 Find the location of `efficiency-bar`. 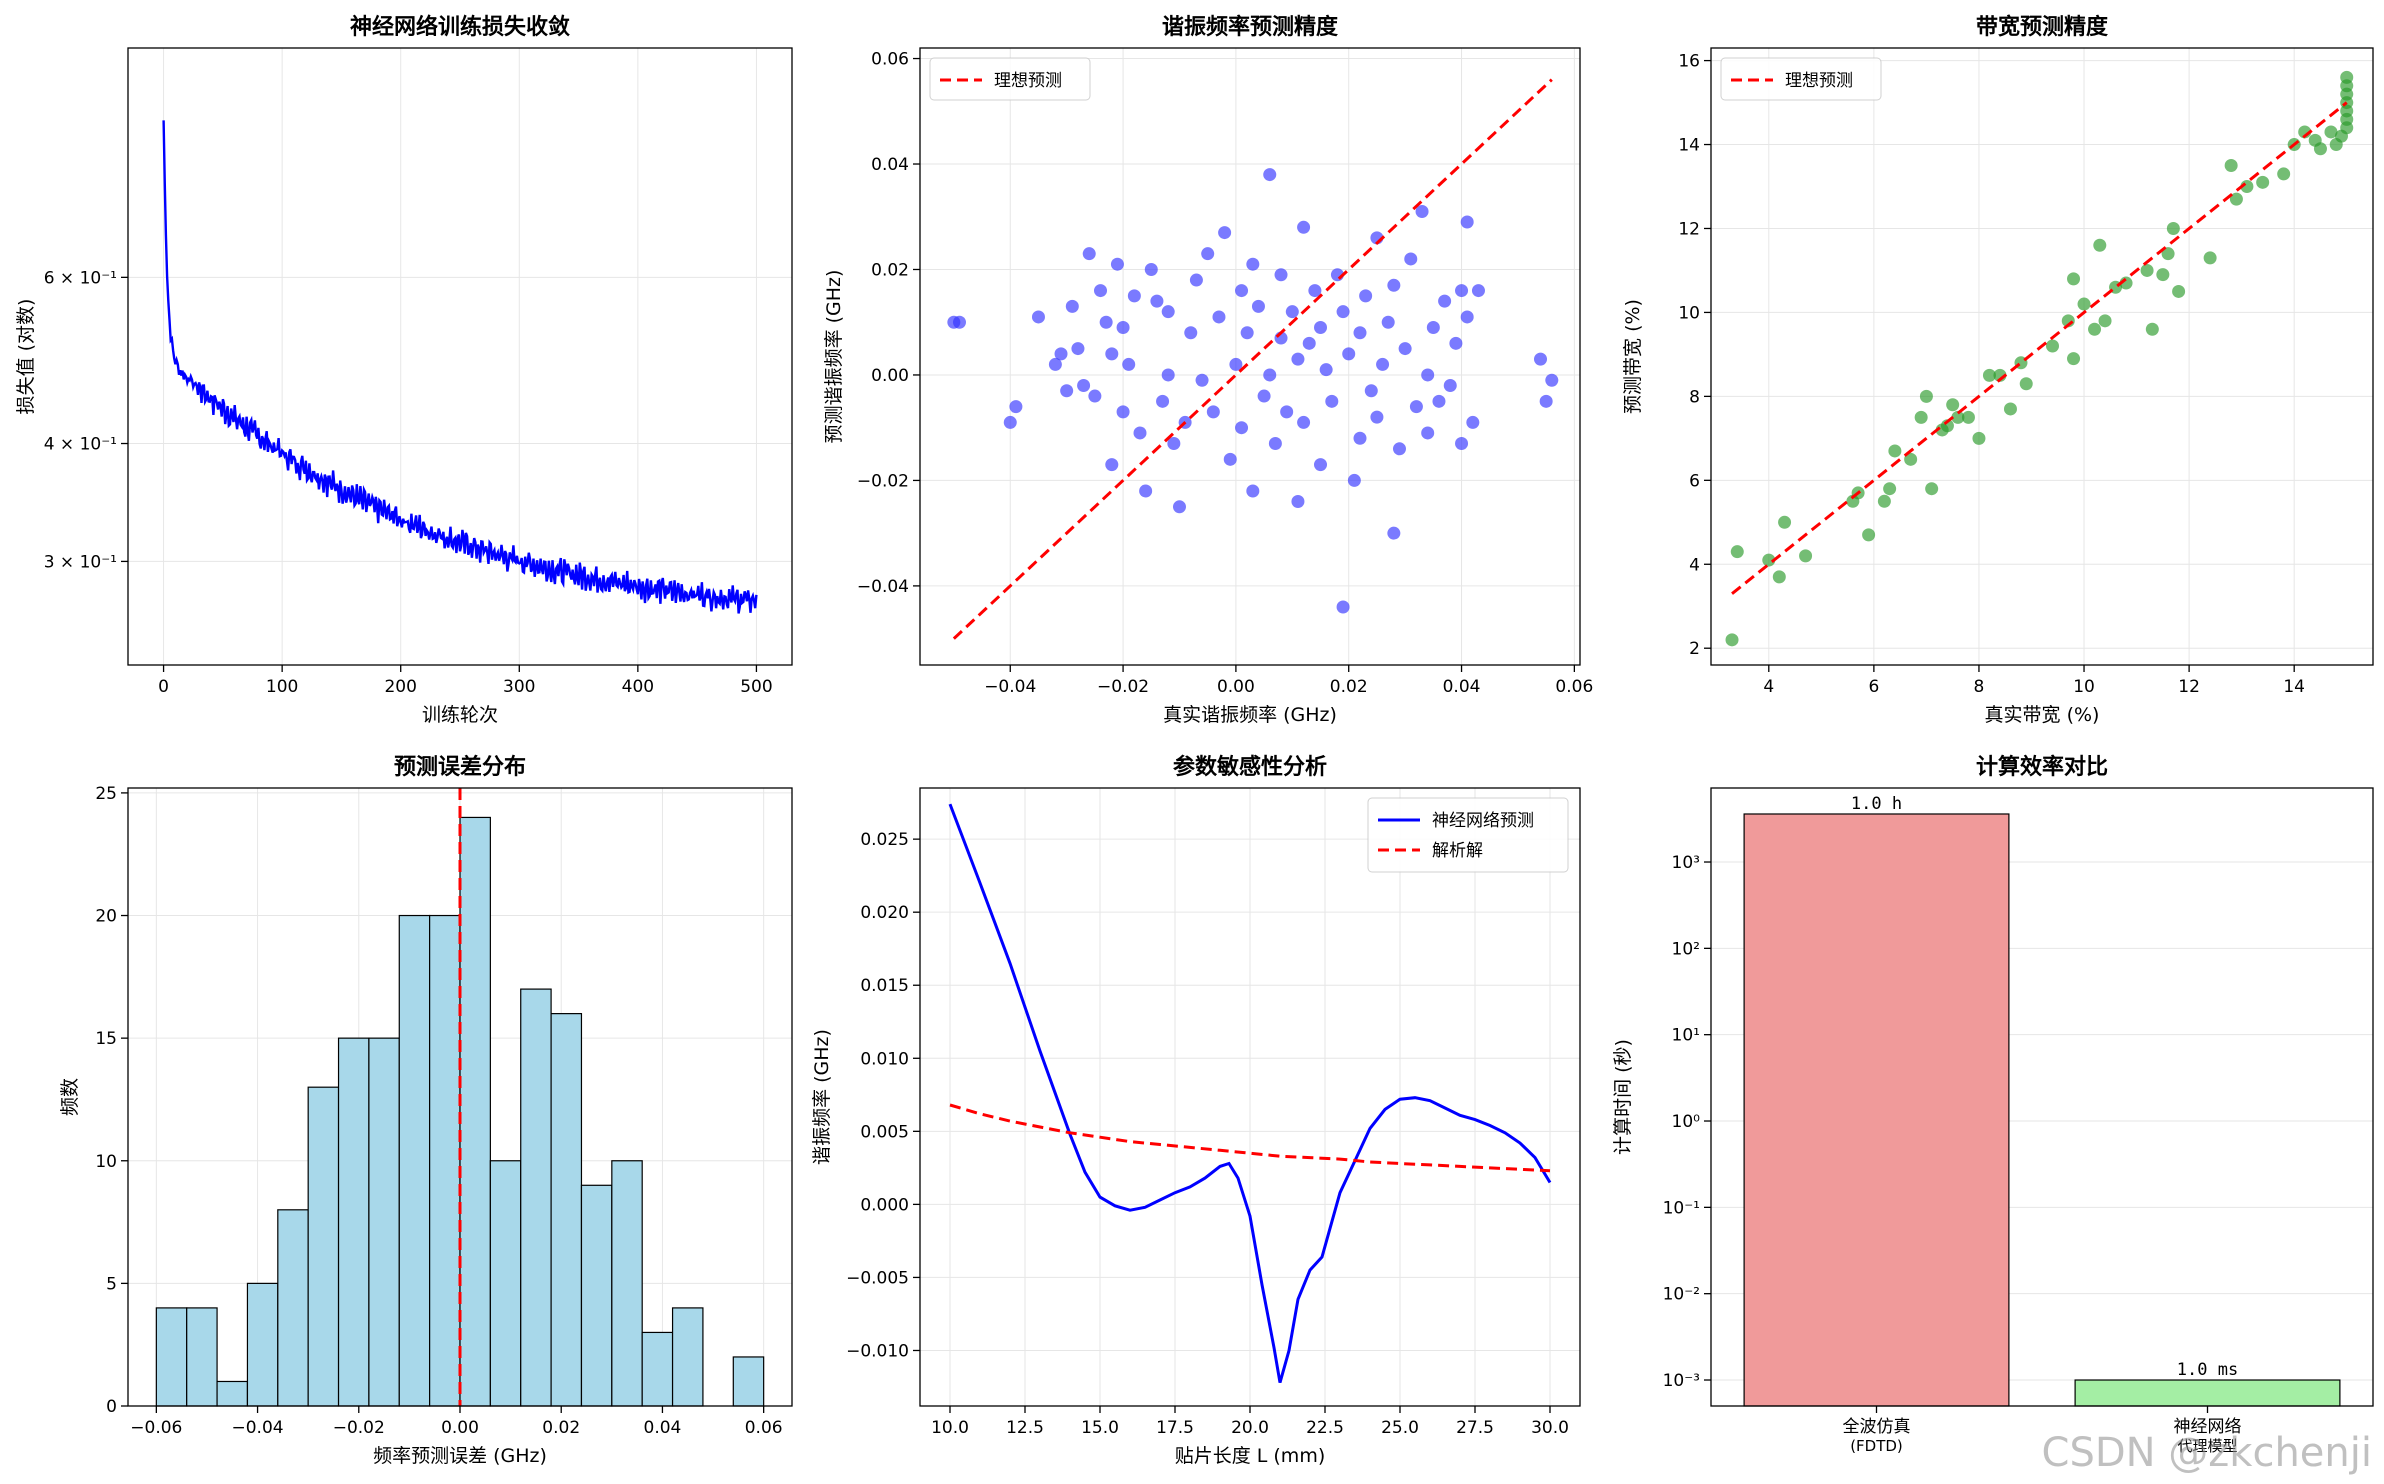

efficiency-bar is located at coordinates (1876, 1110).